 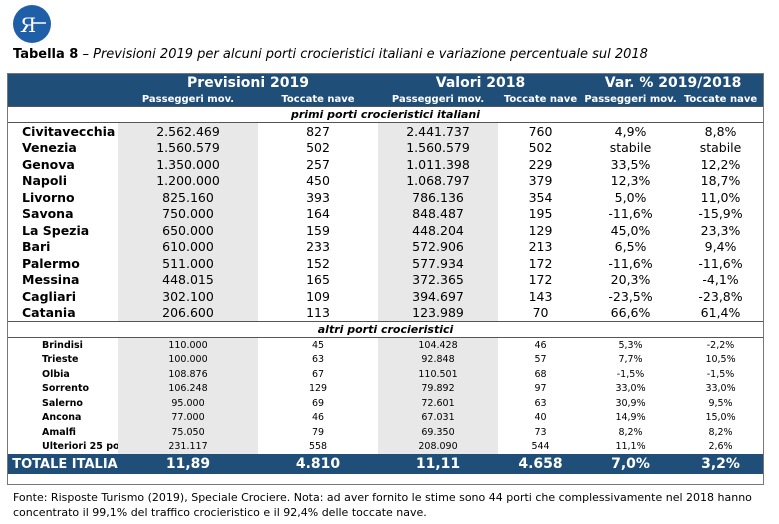 I want to click on passengers-2019: 511.000, so click(x=188, y=263).